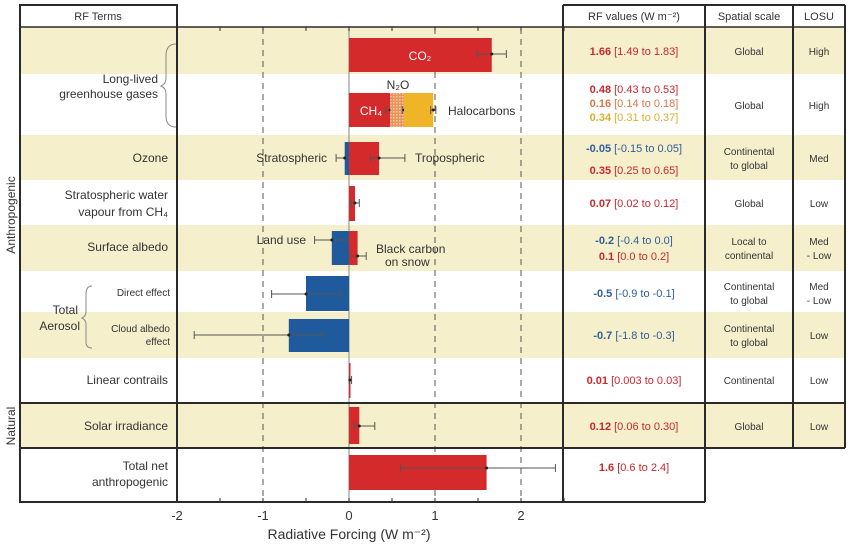  Describe the element at coordinates (168, 85) in the screenshot. I see `brace-llghg` at that location.